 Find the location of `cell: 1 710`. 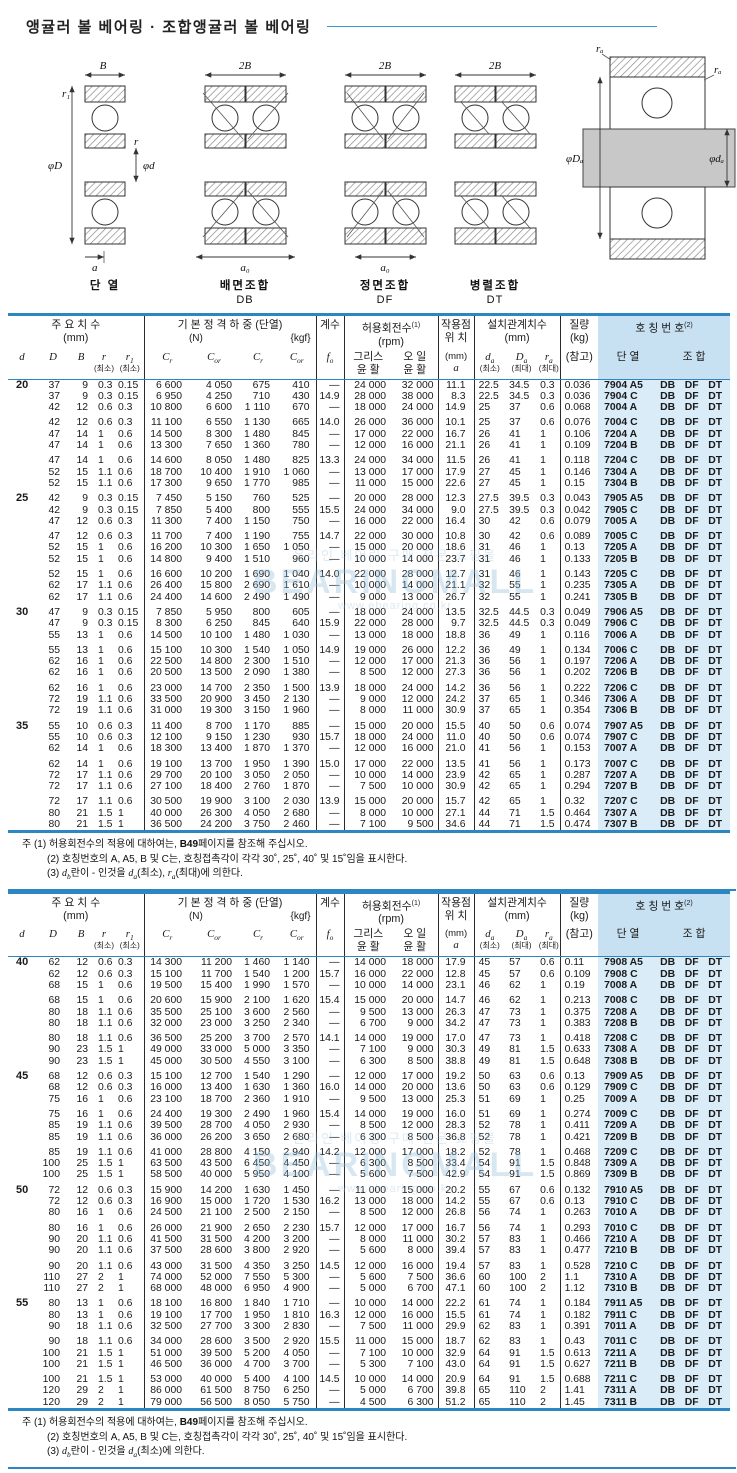

cell: 1 710 is located at coordinates (297, 1304).